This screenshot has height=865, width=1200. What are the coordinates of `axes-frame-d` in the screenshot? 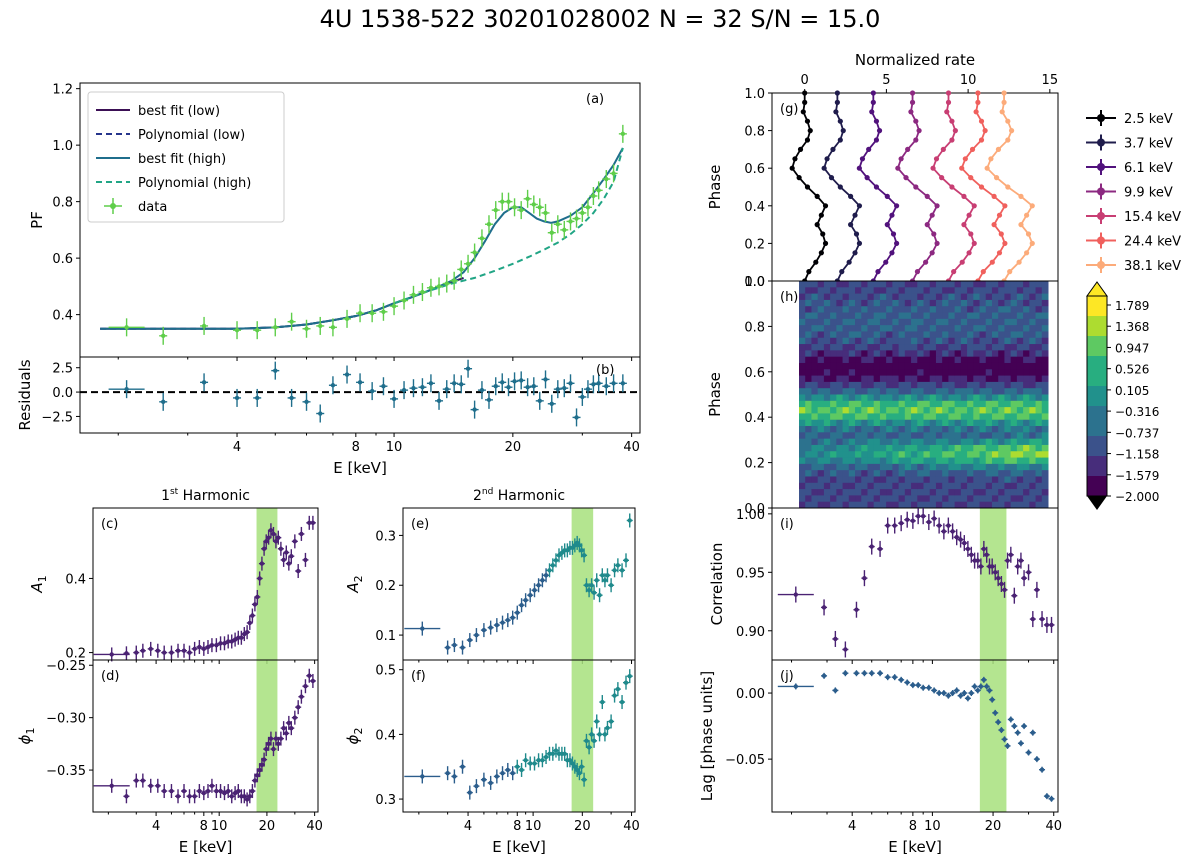 It's located at (205, 736).